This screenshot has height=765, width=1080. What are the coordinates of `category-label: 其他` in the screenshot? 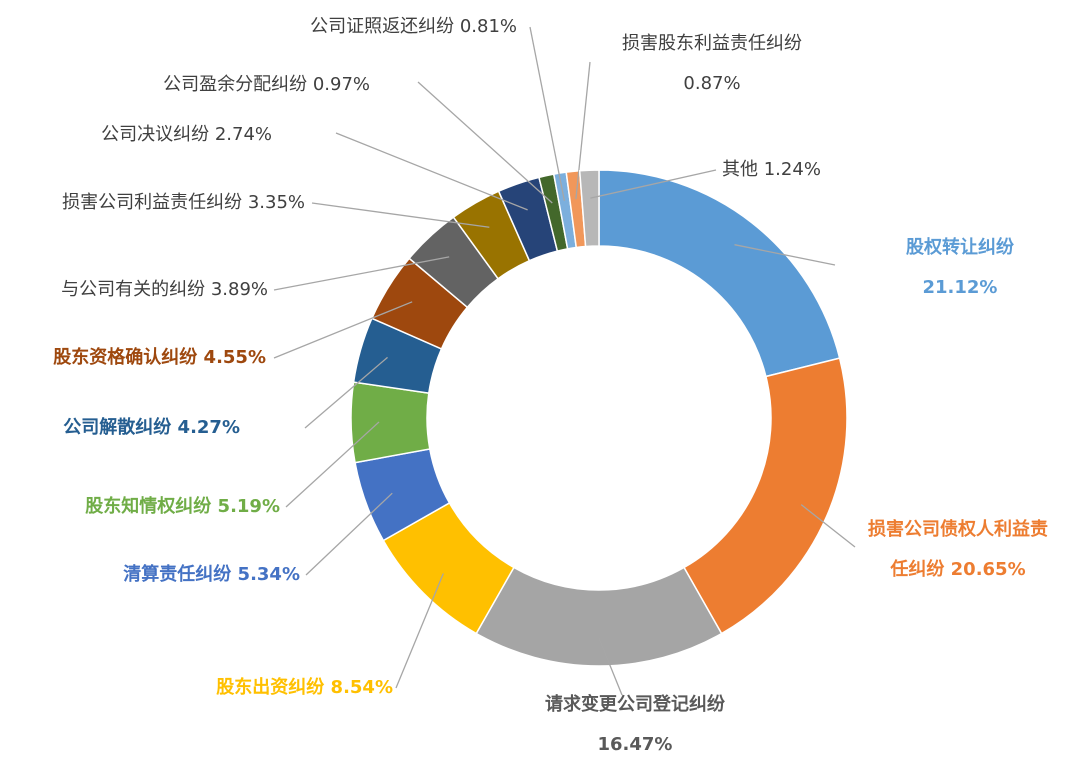 It's located at (740, 169).